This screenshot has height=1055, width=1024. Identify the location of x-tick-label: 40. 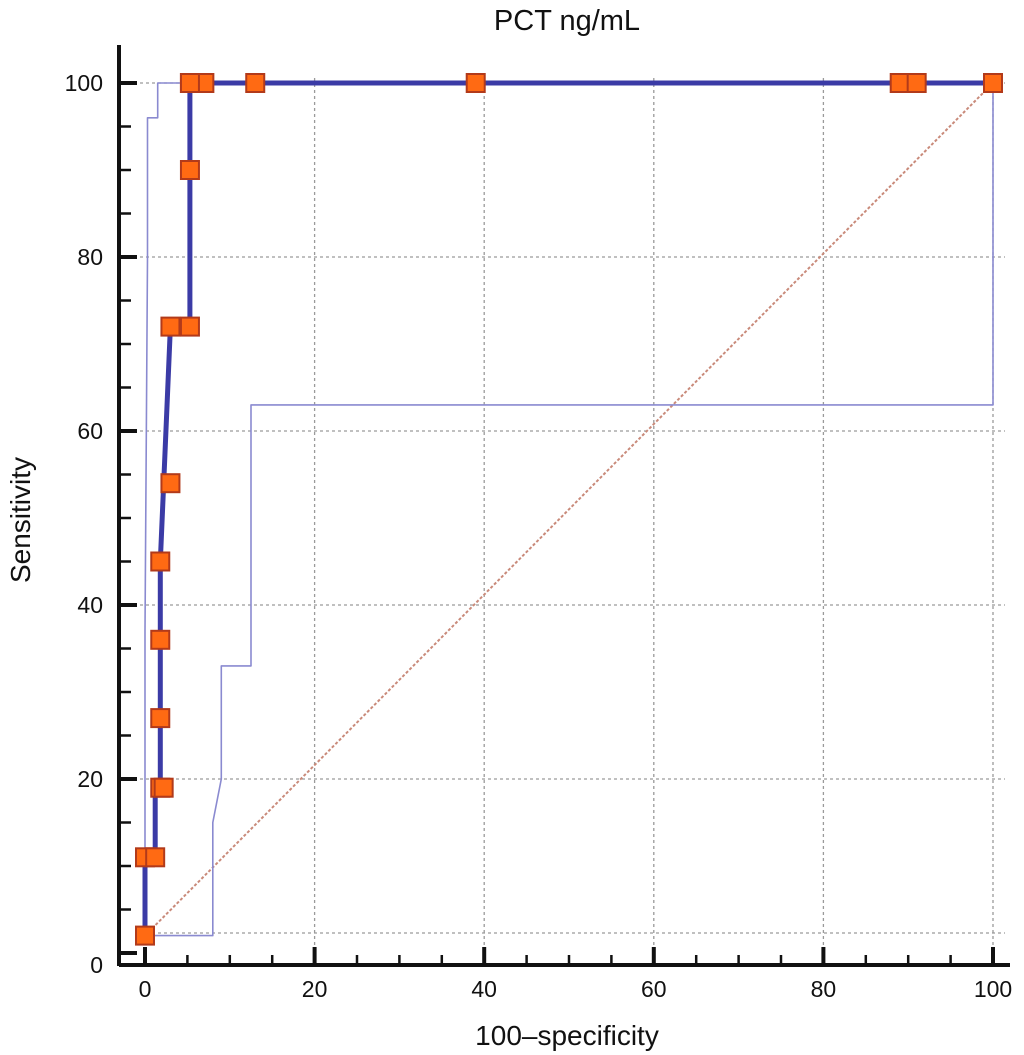
(484, 989).